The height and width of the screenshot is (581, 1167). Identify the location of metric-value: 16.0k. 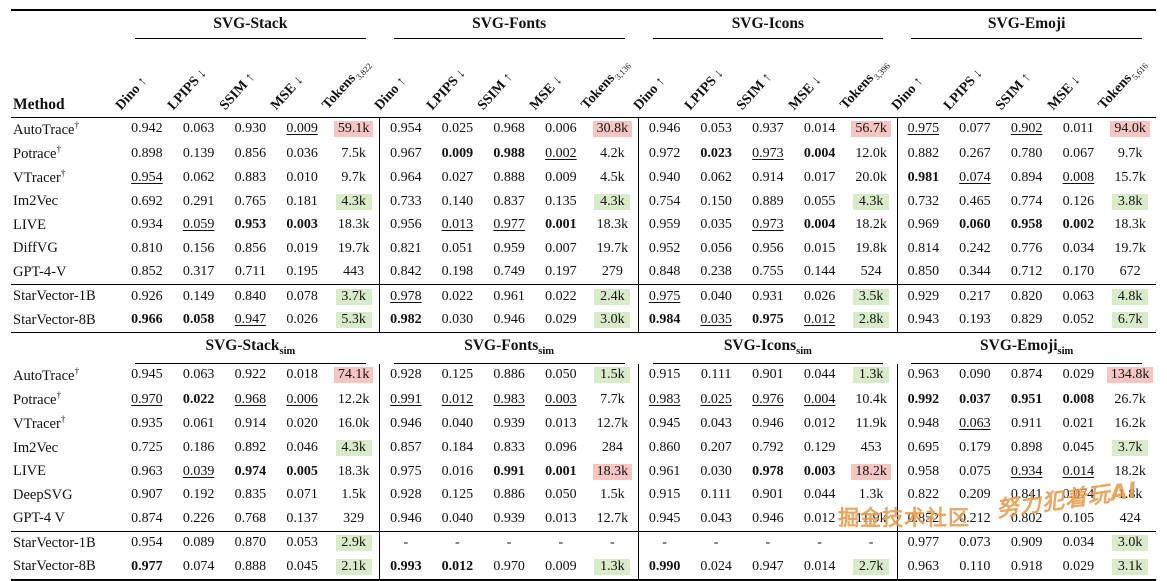
(353, 424).